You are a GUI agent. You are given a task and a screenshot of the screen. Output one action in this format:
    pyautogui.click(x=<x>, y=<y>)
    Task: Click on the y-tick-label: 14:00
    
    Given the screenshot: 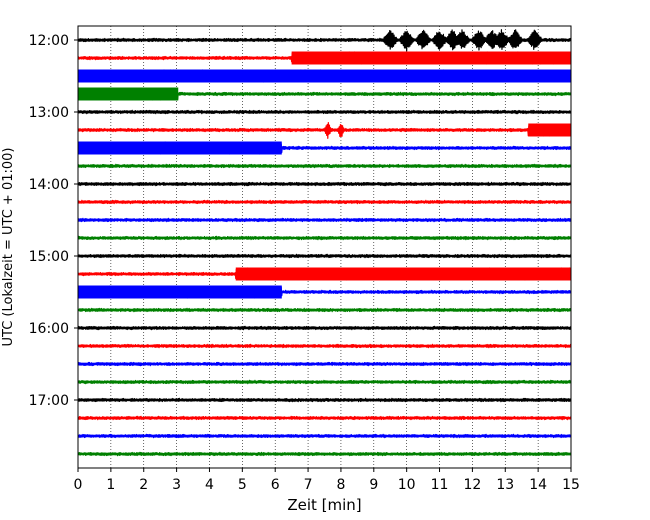 What is the action you would take?
    pyautogui.click(x=49, y=185)
    